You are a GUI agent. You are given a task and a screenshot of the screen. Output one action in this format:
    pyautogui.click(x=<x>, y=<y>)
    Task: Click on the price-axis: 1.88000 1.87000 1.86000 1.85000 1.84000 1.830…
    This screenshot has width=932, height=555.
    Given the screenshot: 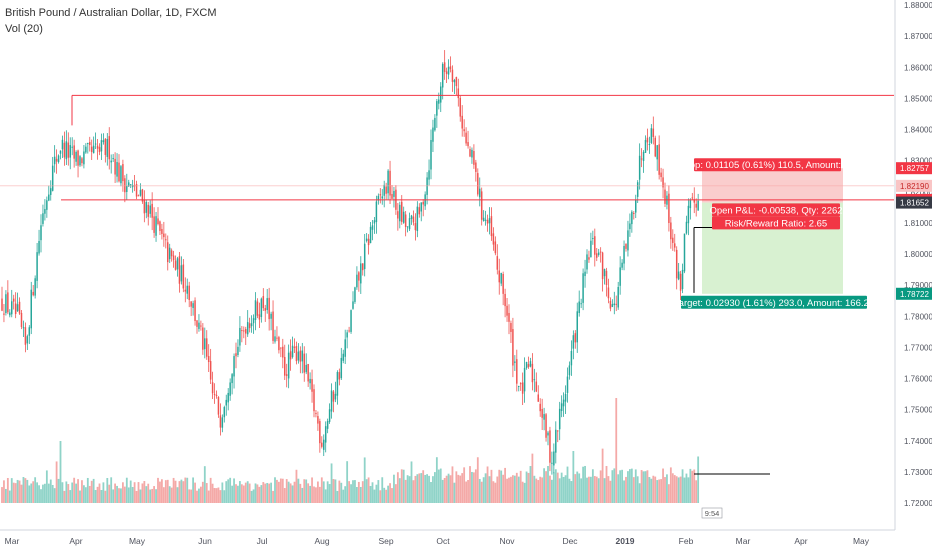 What is the action you would take?
    pyautogui.click(x=913, y=265)
    